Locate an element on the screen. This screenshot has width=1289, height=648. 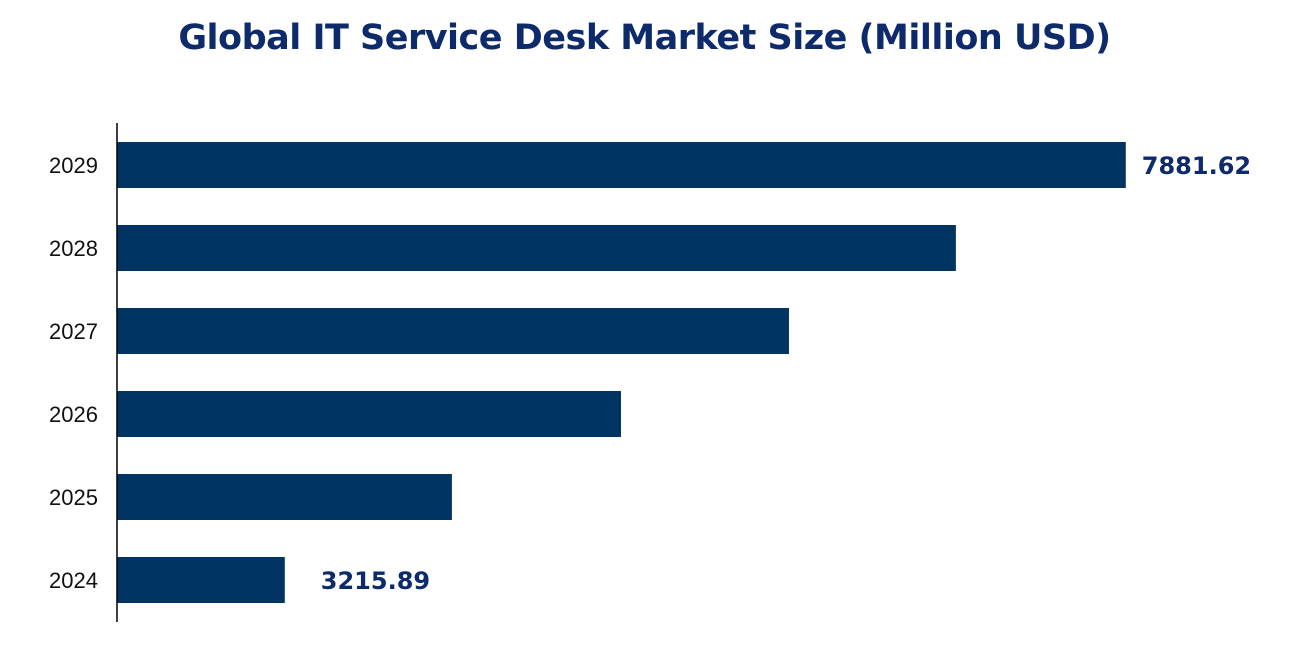
bar-2029 is located at coordinates (621, 165).